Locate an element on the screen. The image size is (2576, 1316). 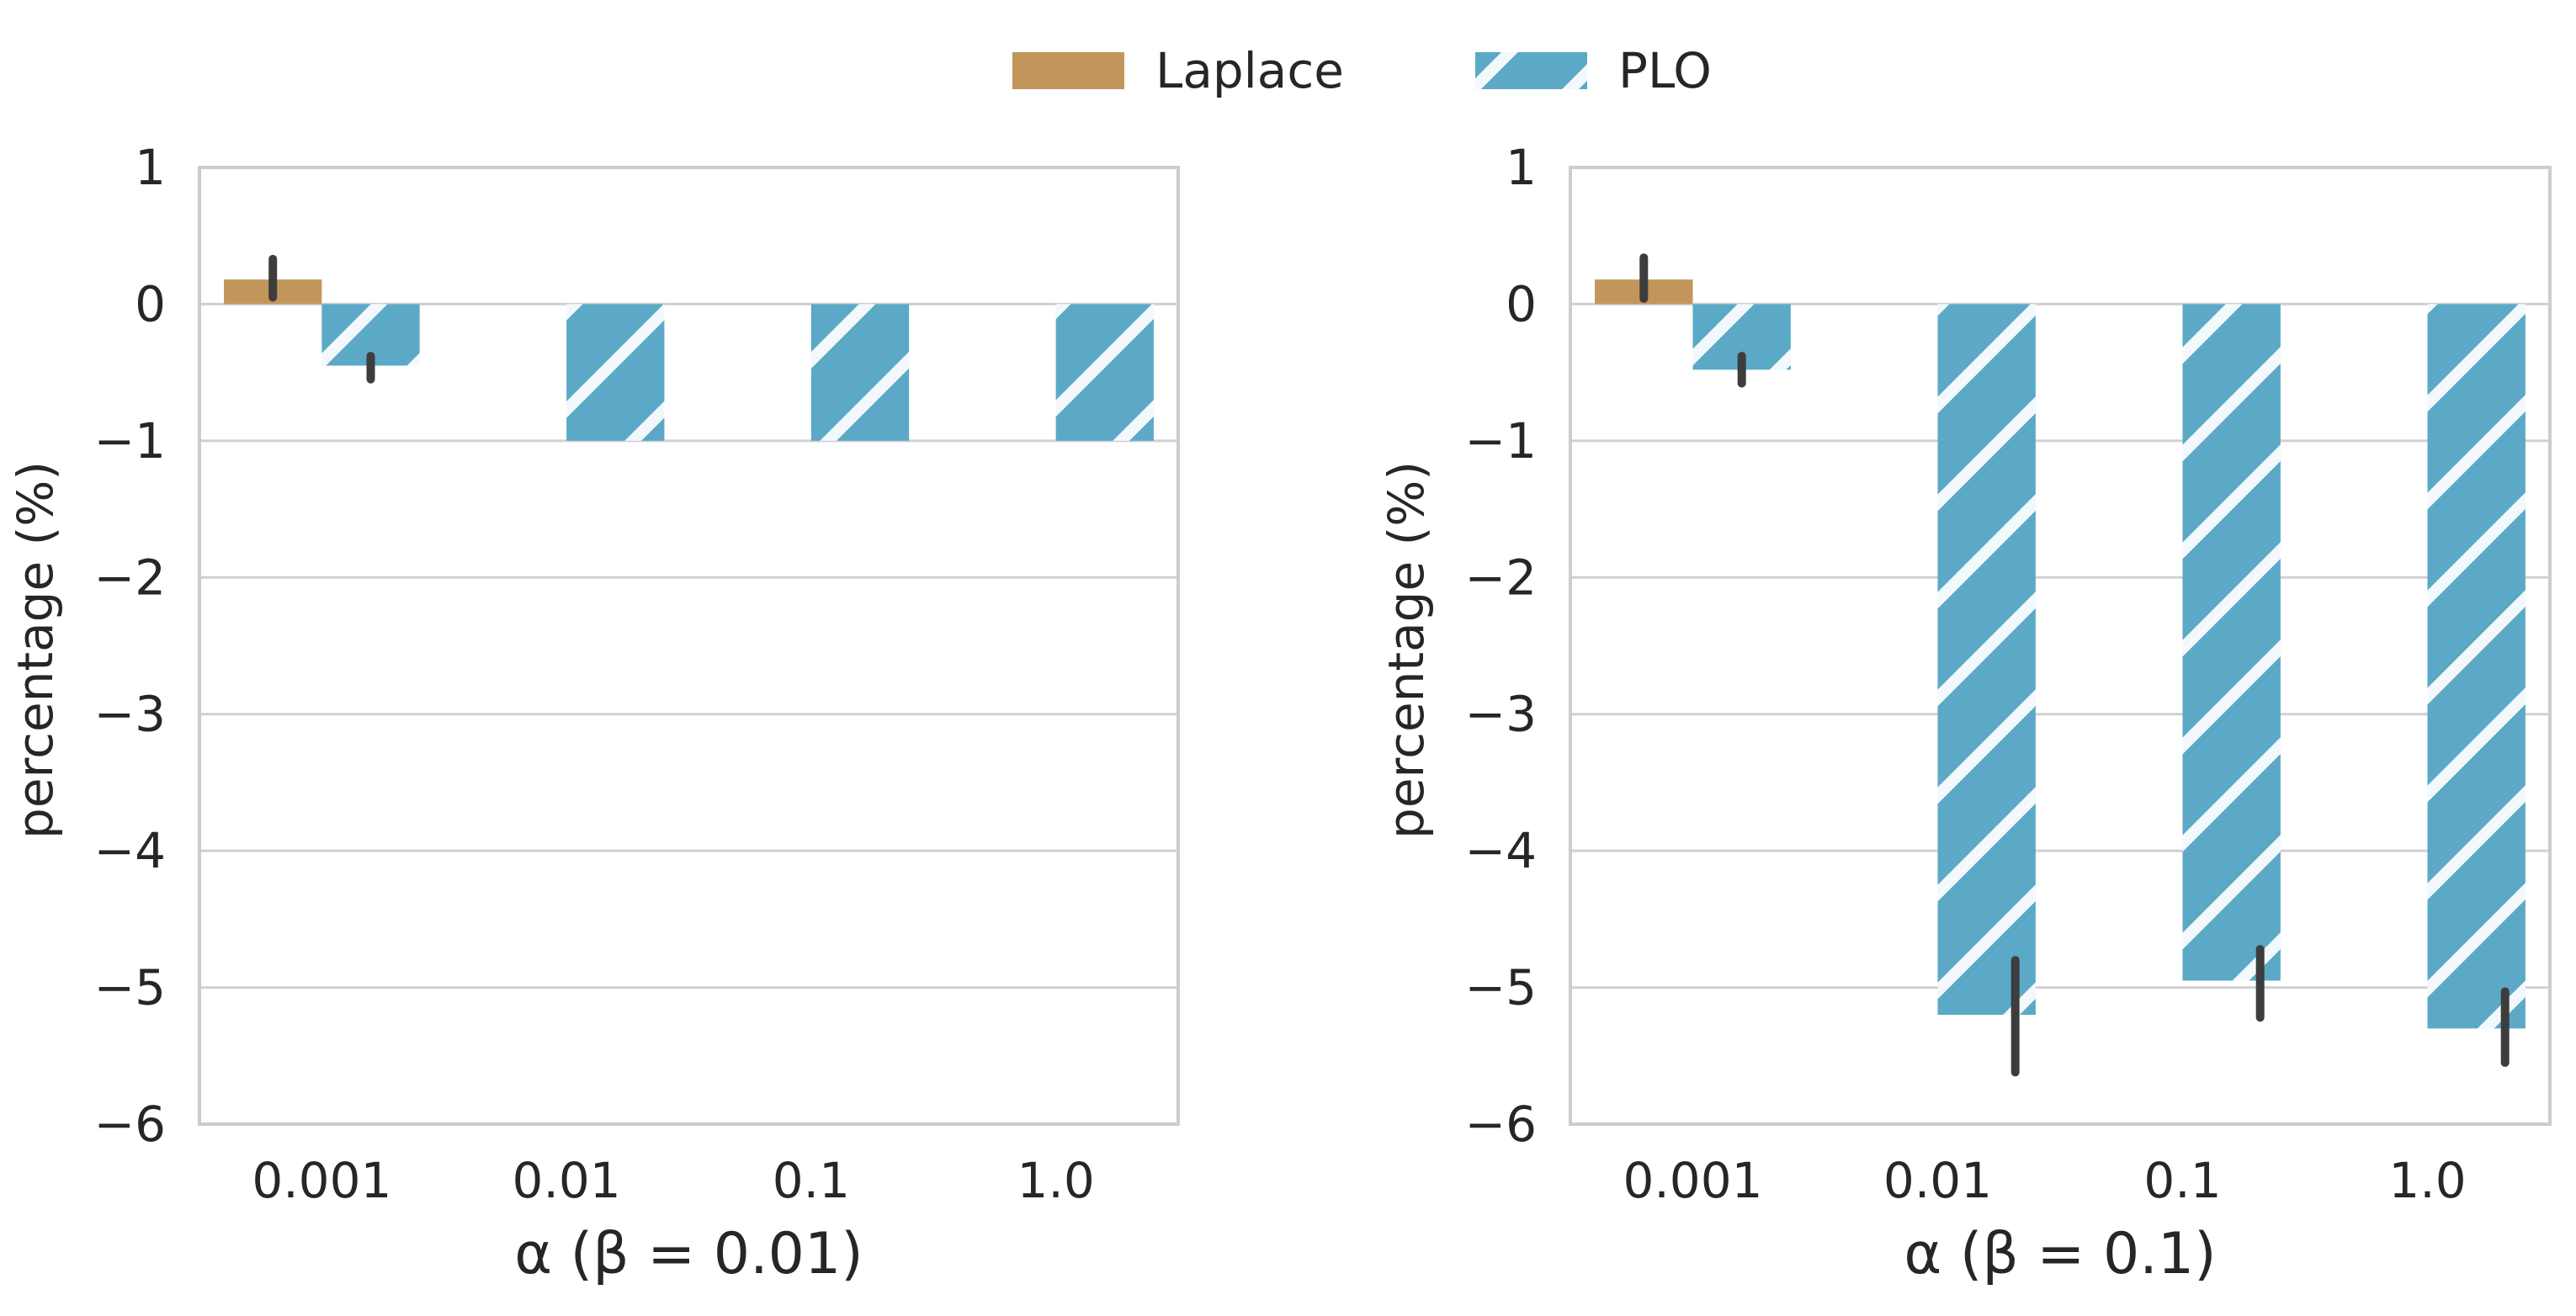
legend-label-plo: PLO is located at coordinates (1665, 71).